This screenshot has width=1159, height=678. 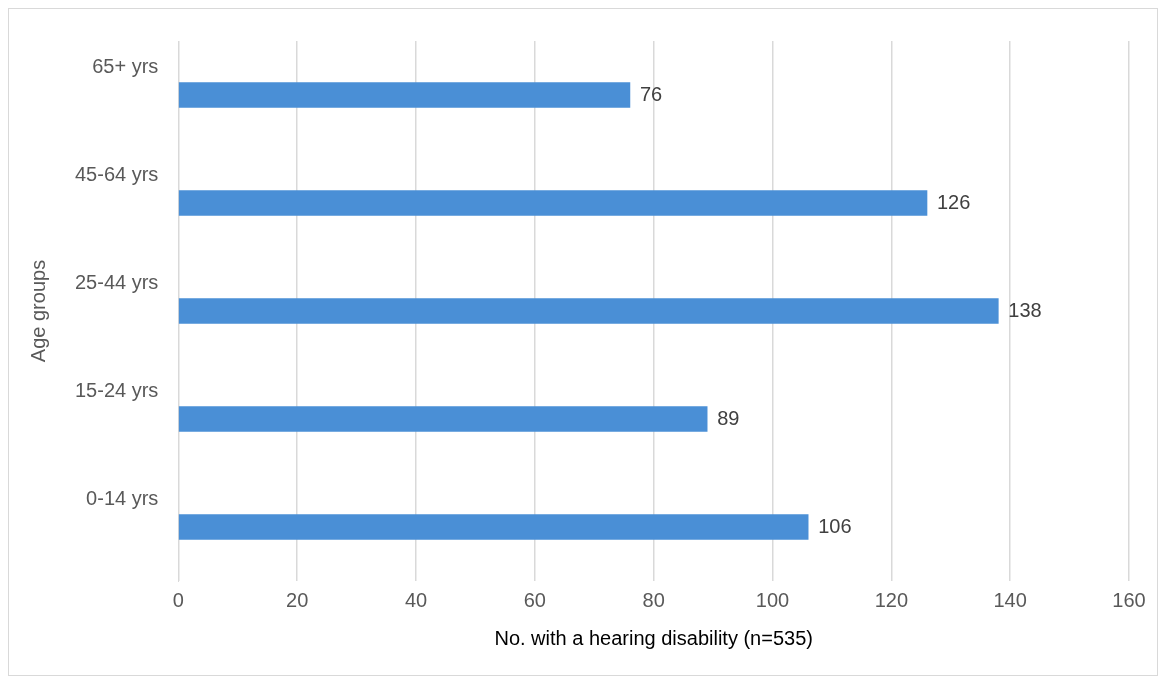 I want to click on y-tick-label: 15-24 yrs, so click(x=116, y=389).